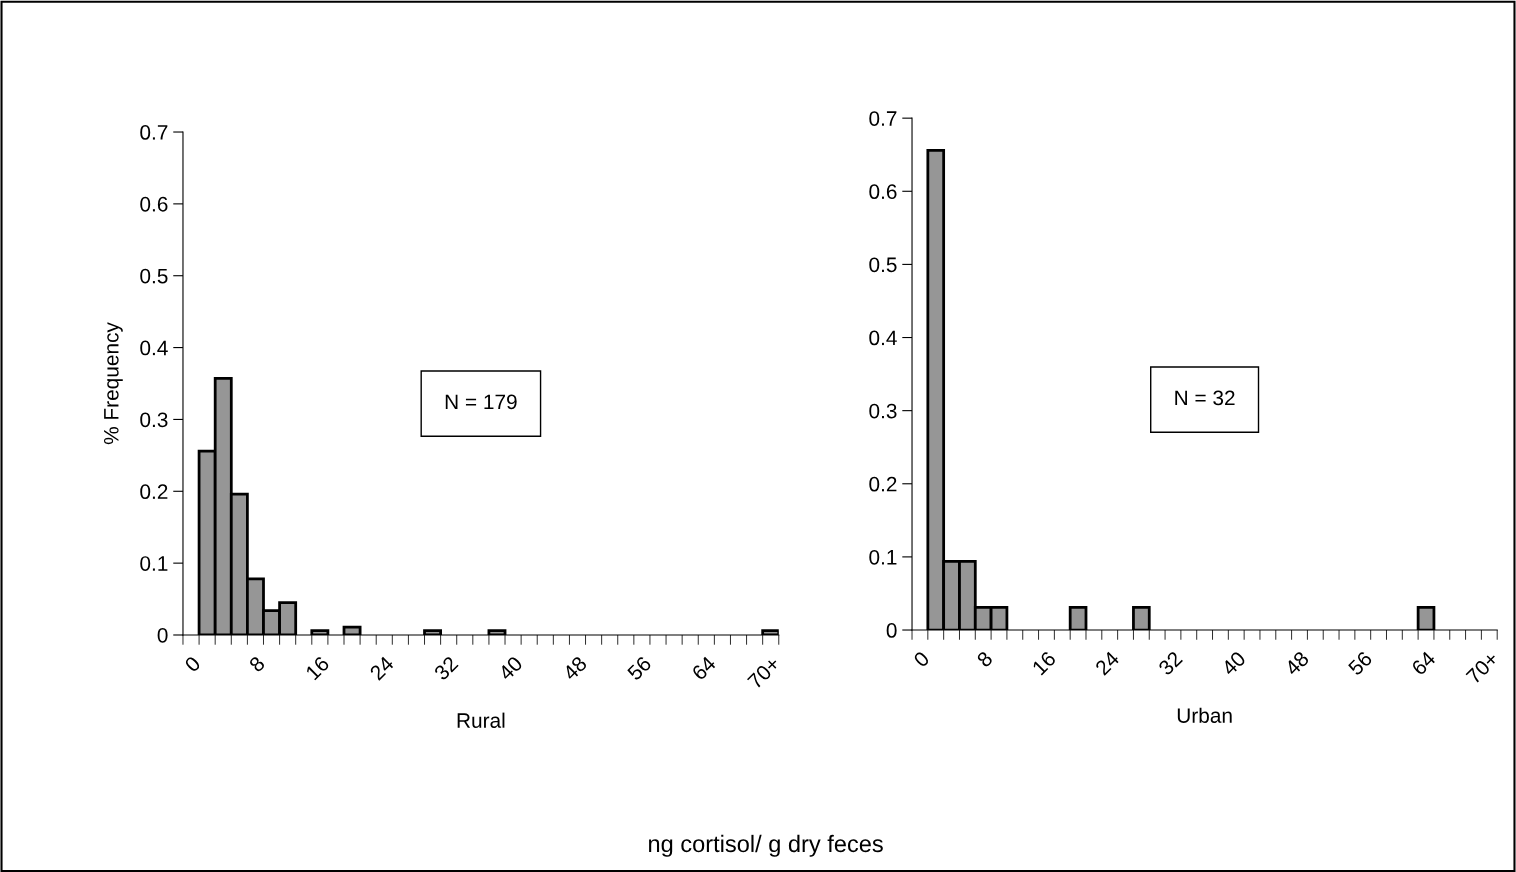 This screenshot has height=872, width=1516. Describe the element at coordinates (481, 402) in the screenshot. I see `annotation: N = 179` at that location.